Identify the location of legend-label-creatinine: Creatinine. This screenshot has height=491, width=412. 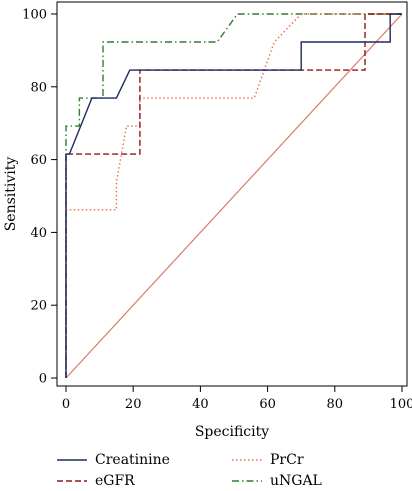
(132, 460).